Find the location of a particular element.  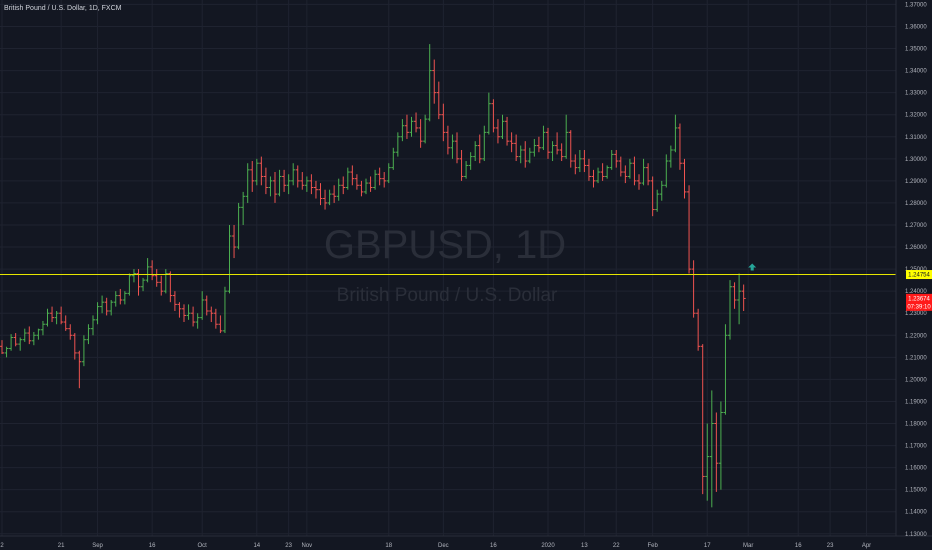

up-arrow-marker-icon is located at coordinates (752, 267).